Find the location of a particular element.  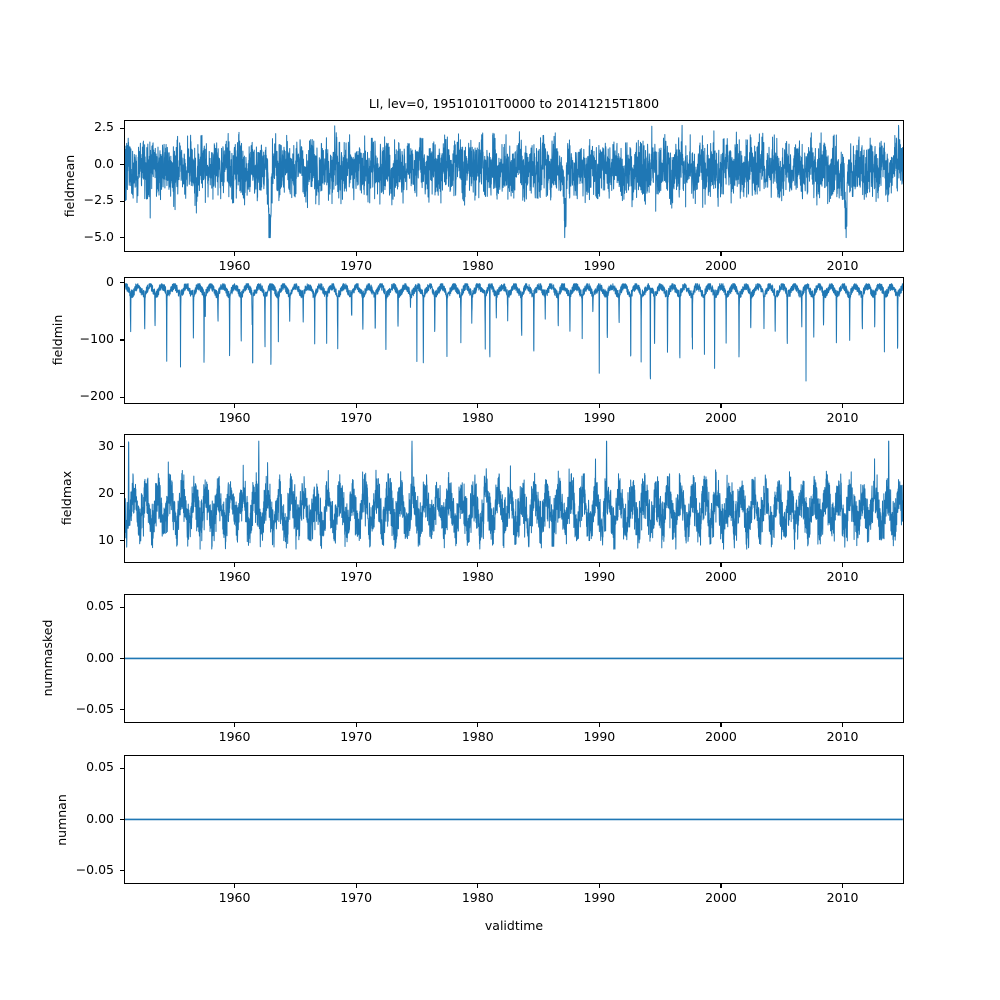

series-line-fieldmax is located at coordinates (514, 495).